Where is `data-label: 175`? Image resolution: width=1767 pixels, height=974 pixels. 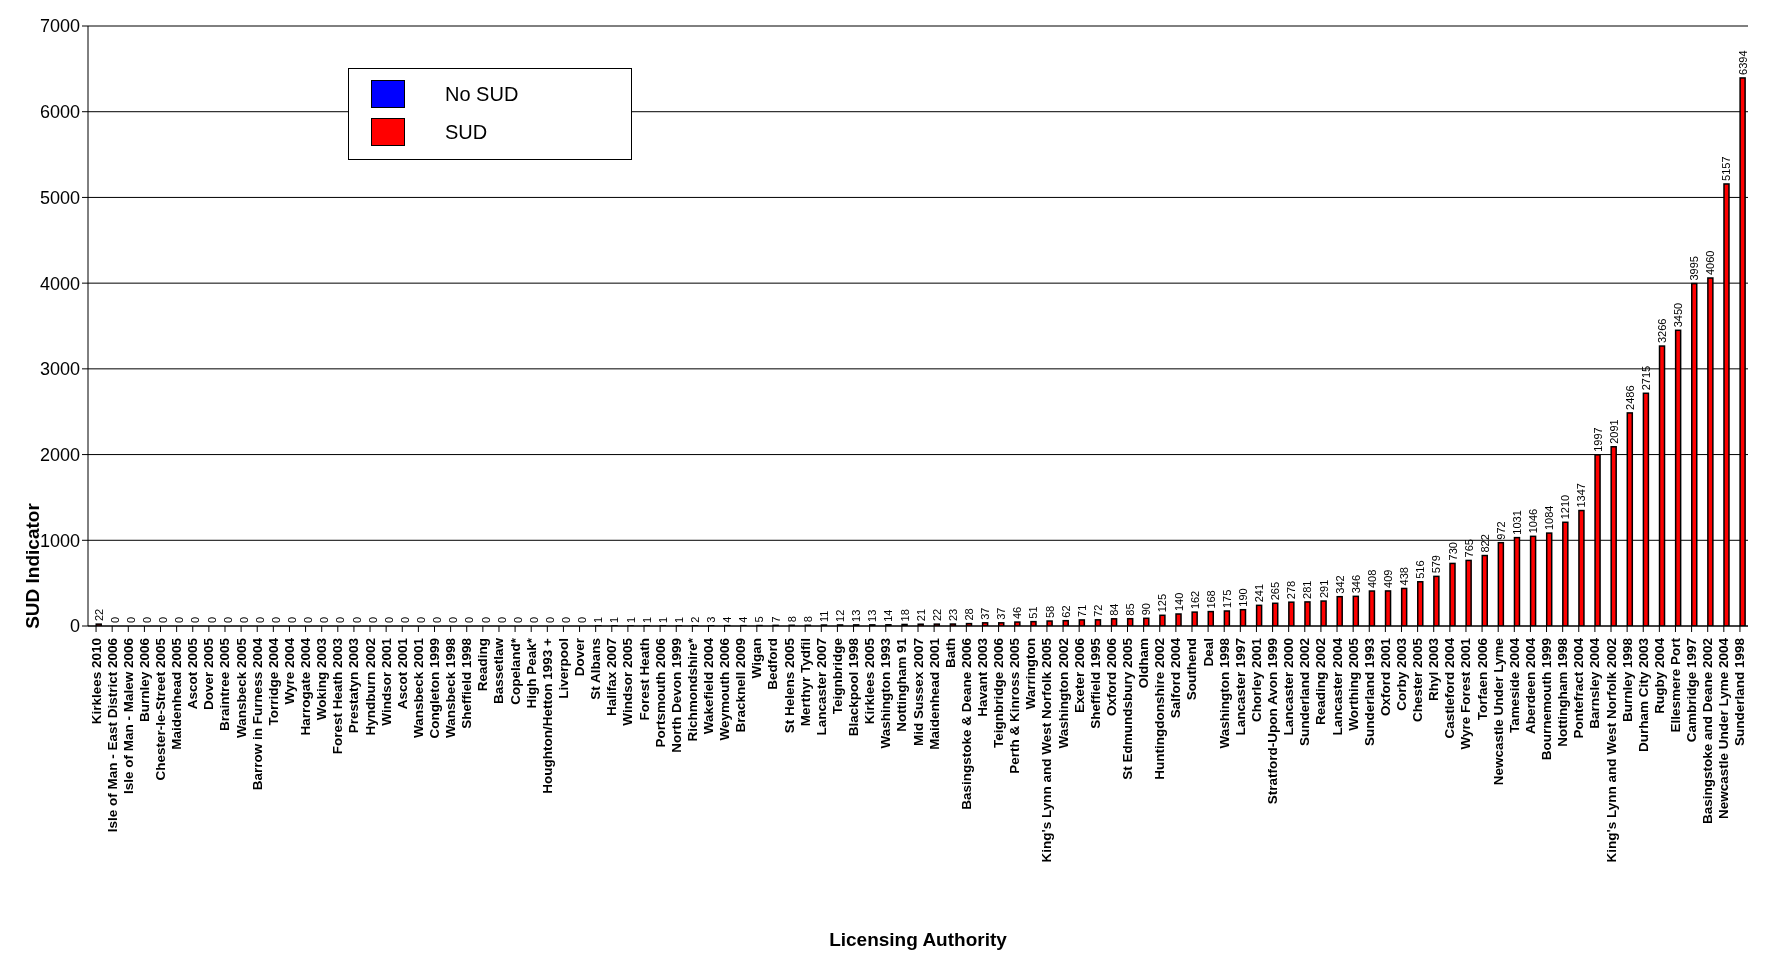
data-label: 175 is located at coordinates (1226, 598).